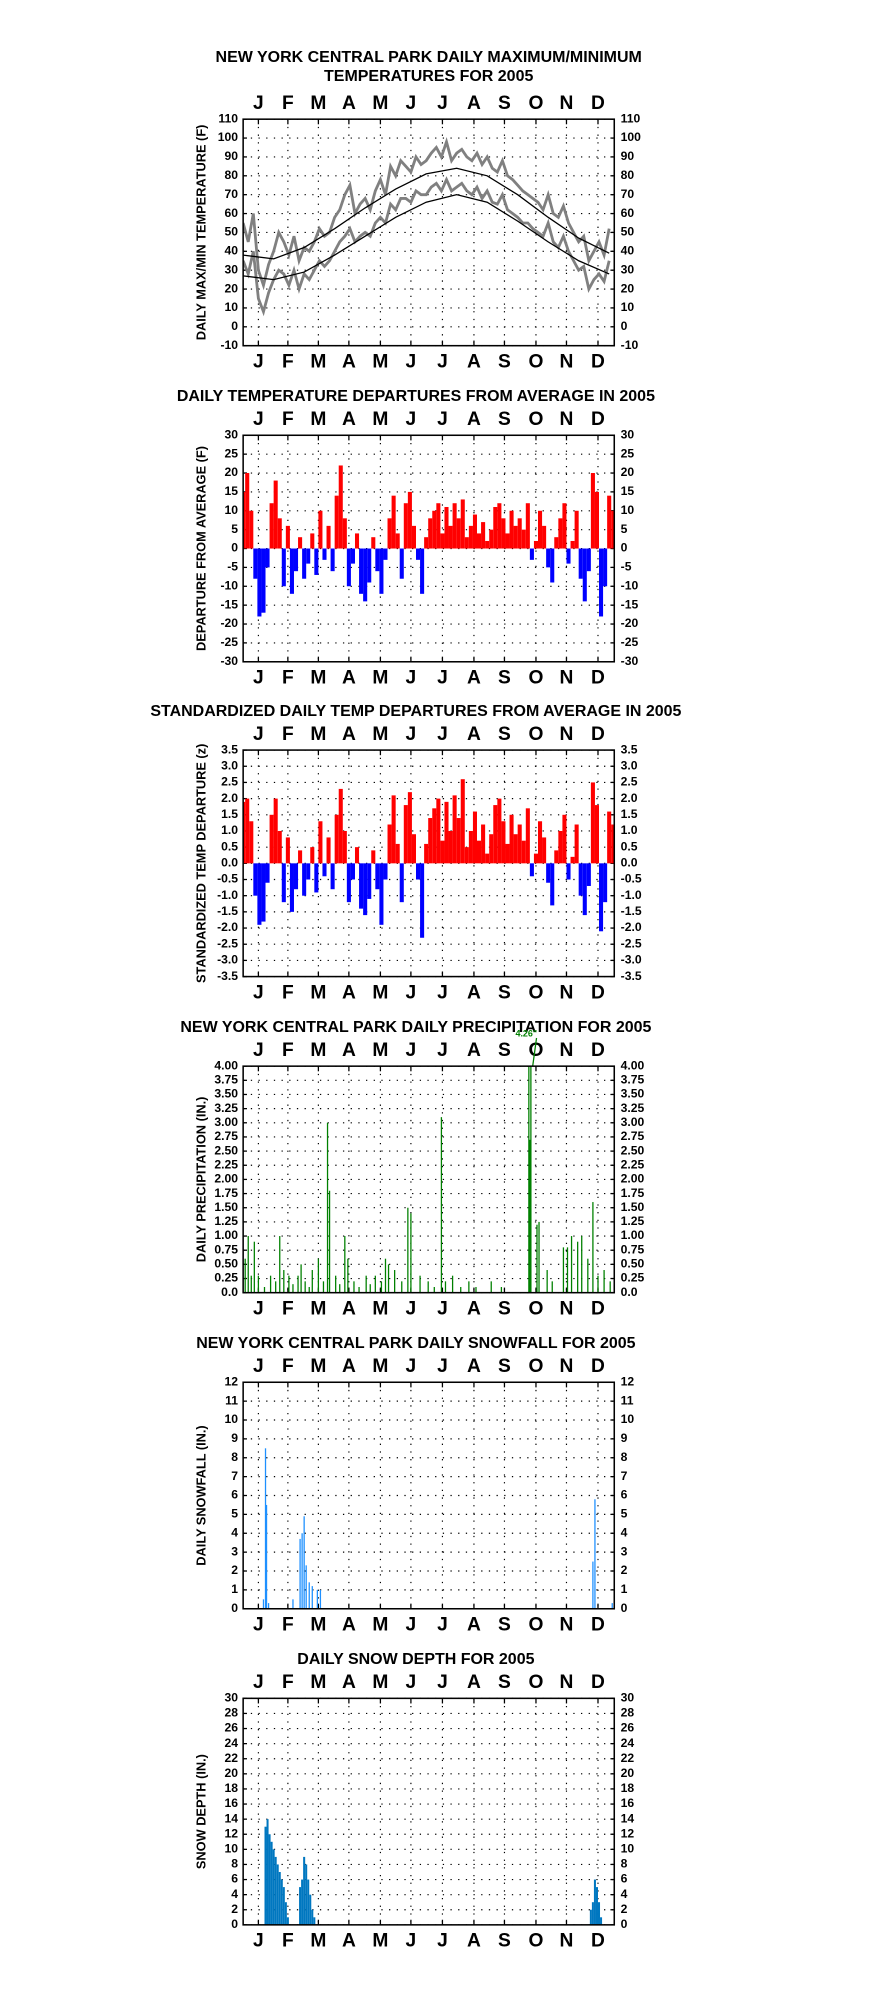 Image resolution: width=883 pixels, height=1989 pixels. I want to click on y-axis-label: SNOW DEPTH (IN.), so click(201, 1811).